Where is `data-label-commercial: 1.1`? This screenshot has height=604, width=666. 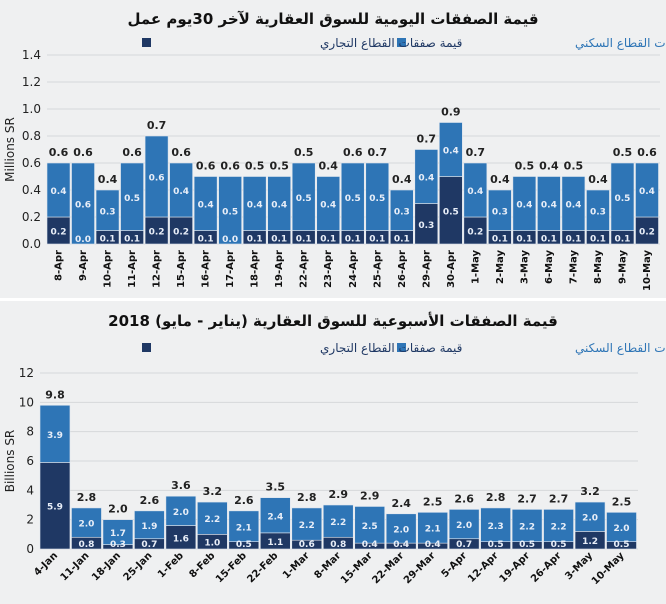
data-label-commercial: 1.1 is located at coordinates (275, 543).